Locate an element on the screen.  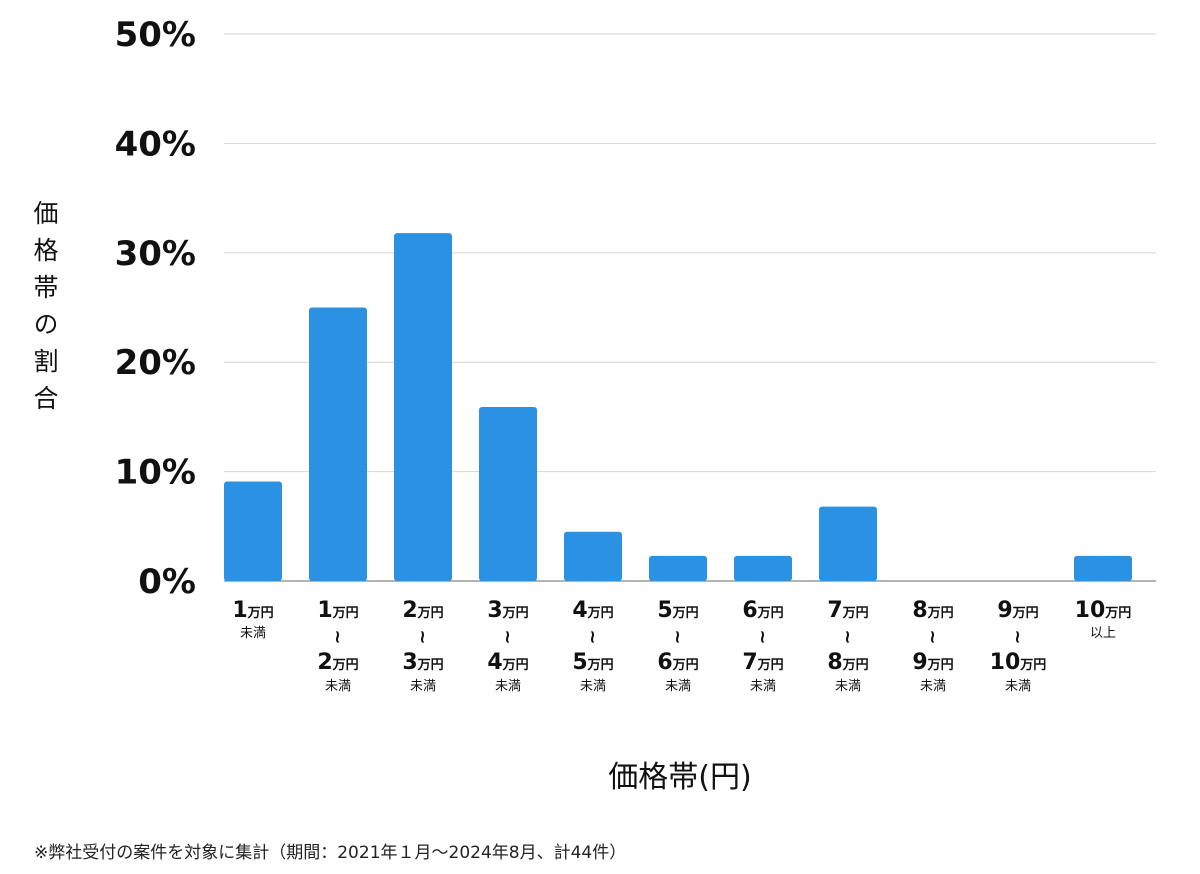
y-tick-label: 50% is located at coordinates (155, 35).